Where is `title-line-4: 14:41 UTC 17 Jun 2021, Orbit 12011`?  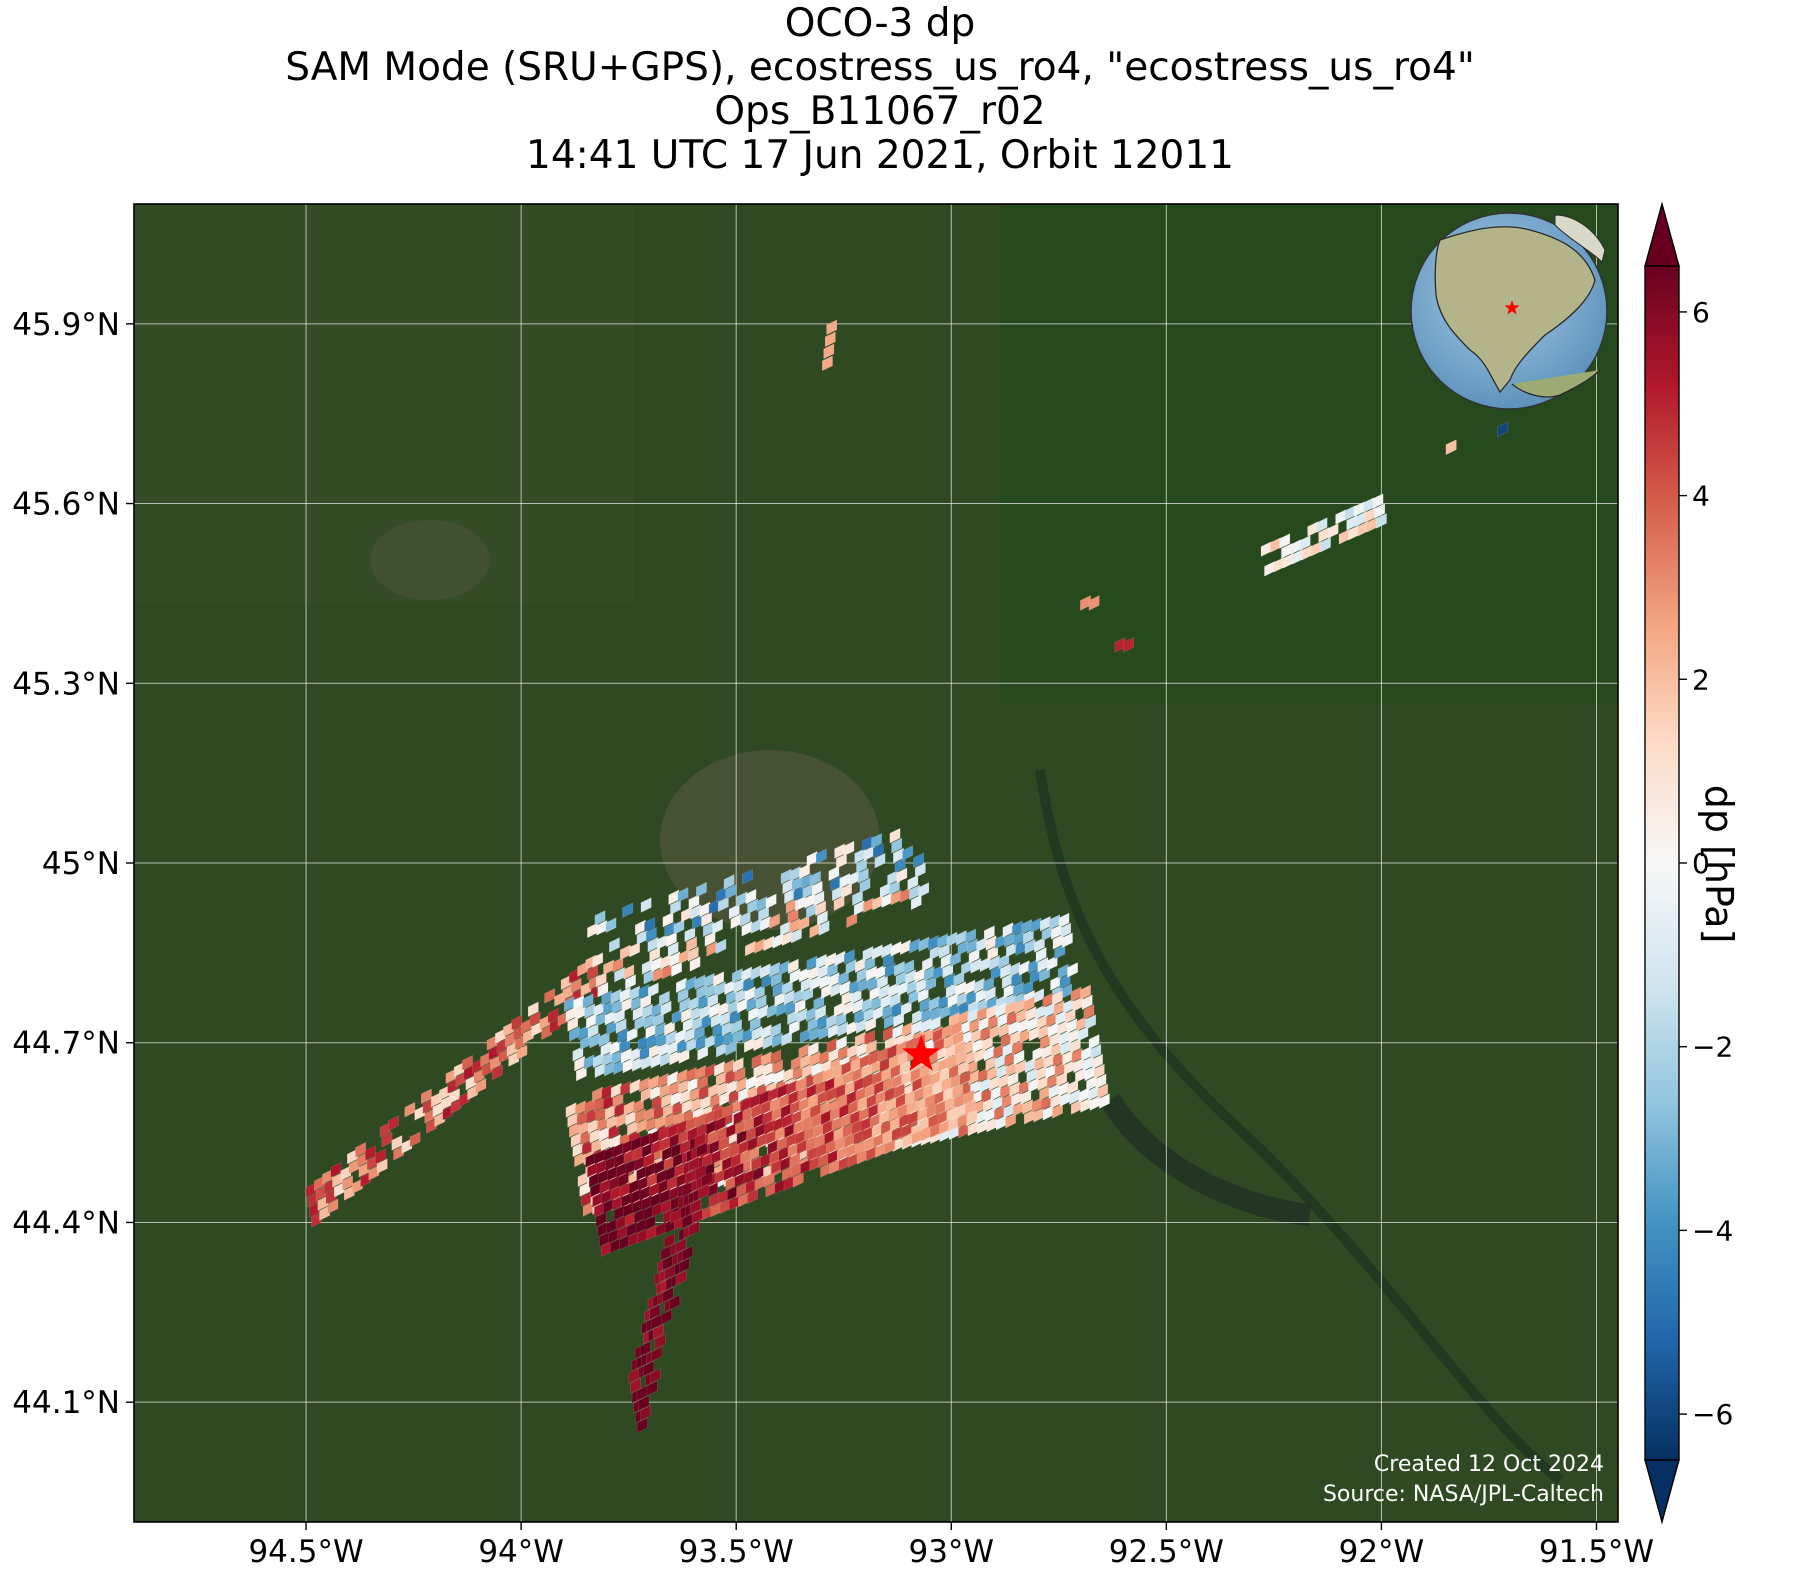 title-line-4: 14:41 UTC 17 Jun 2021, Orbit 12011 is located at coordinates (880, 155).